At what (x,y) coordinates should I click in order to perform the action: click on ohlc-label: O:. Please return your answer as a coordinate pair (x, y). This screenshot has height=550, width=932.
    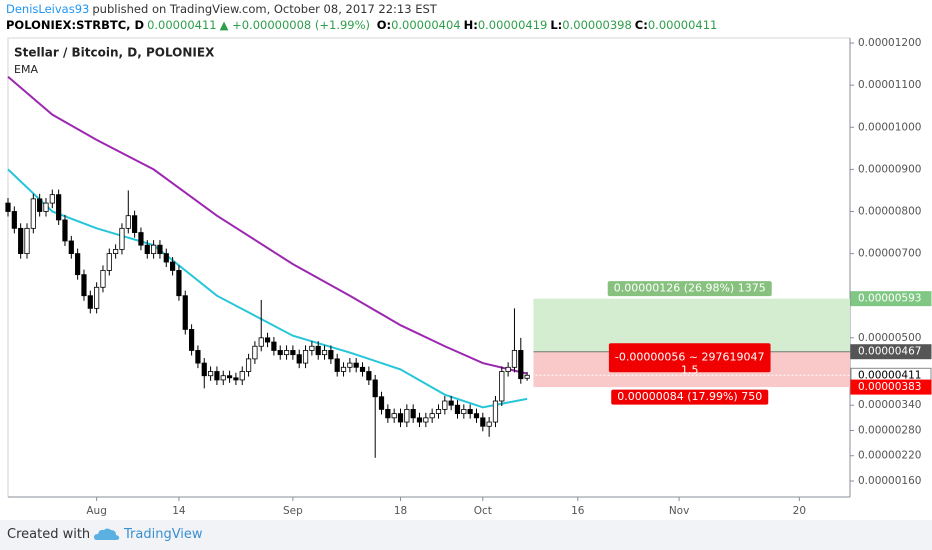
    Looking at the image, I should click on (384, 25).